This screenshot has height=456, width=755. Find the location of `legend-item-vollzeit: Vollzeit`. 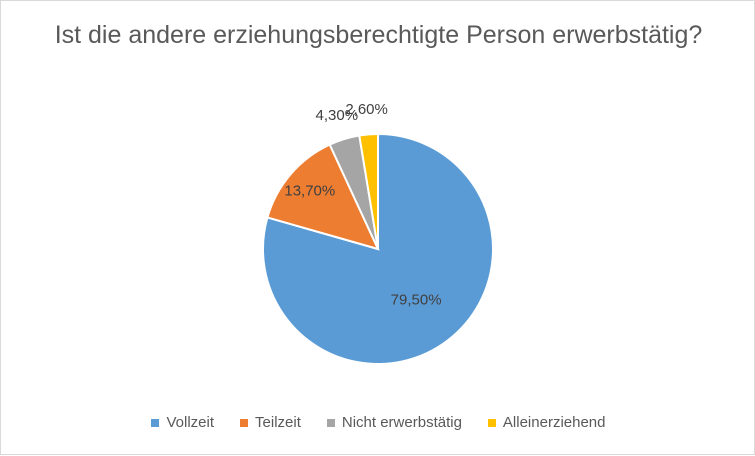

legend-item-vollzeit: Vollzeit is located at coordinates (182, 422).